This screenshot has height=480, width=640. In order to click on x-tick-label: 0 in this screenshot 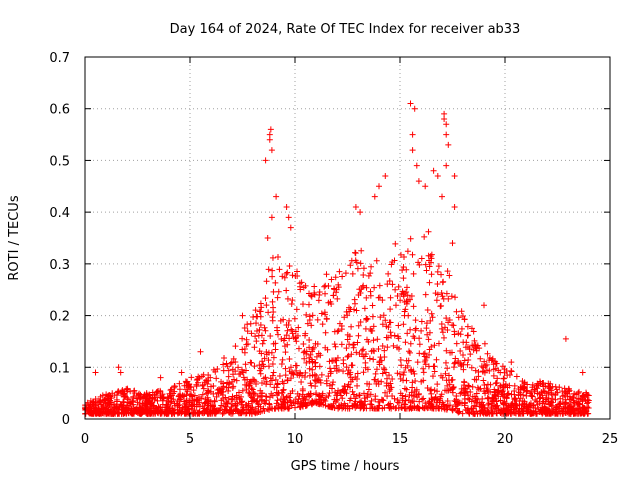, I will do `click(85, 439)`.